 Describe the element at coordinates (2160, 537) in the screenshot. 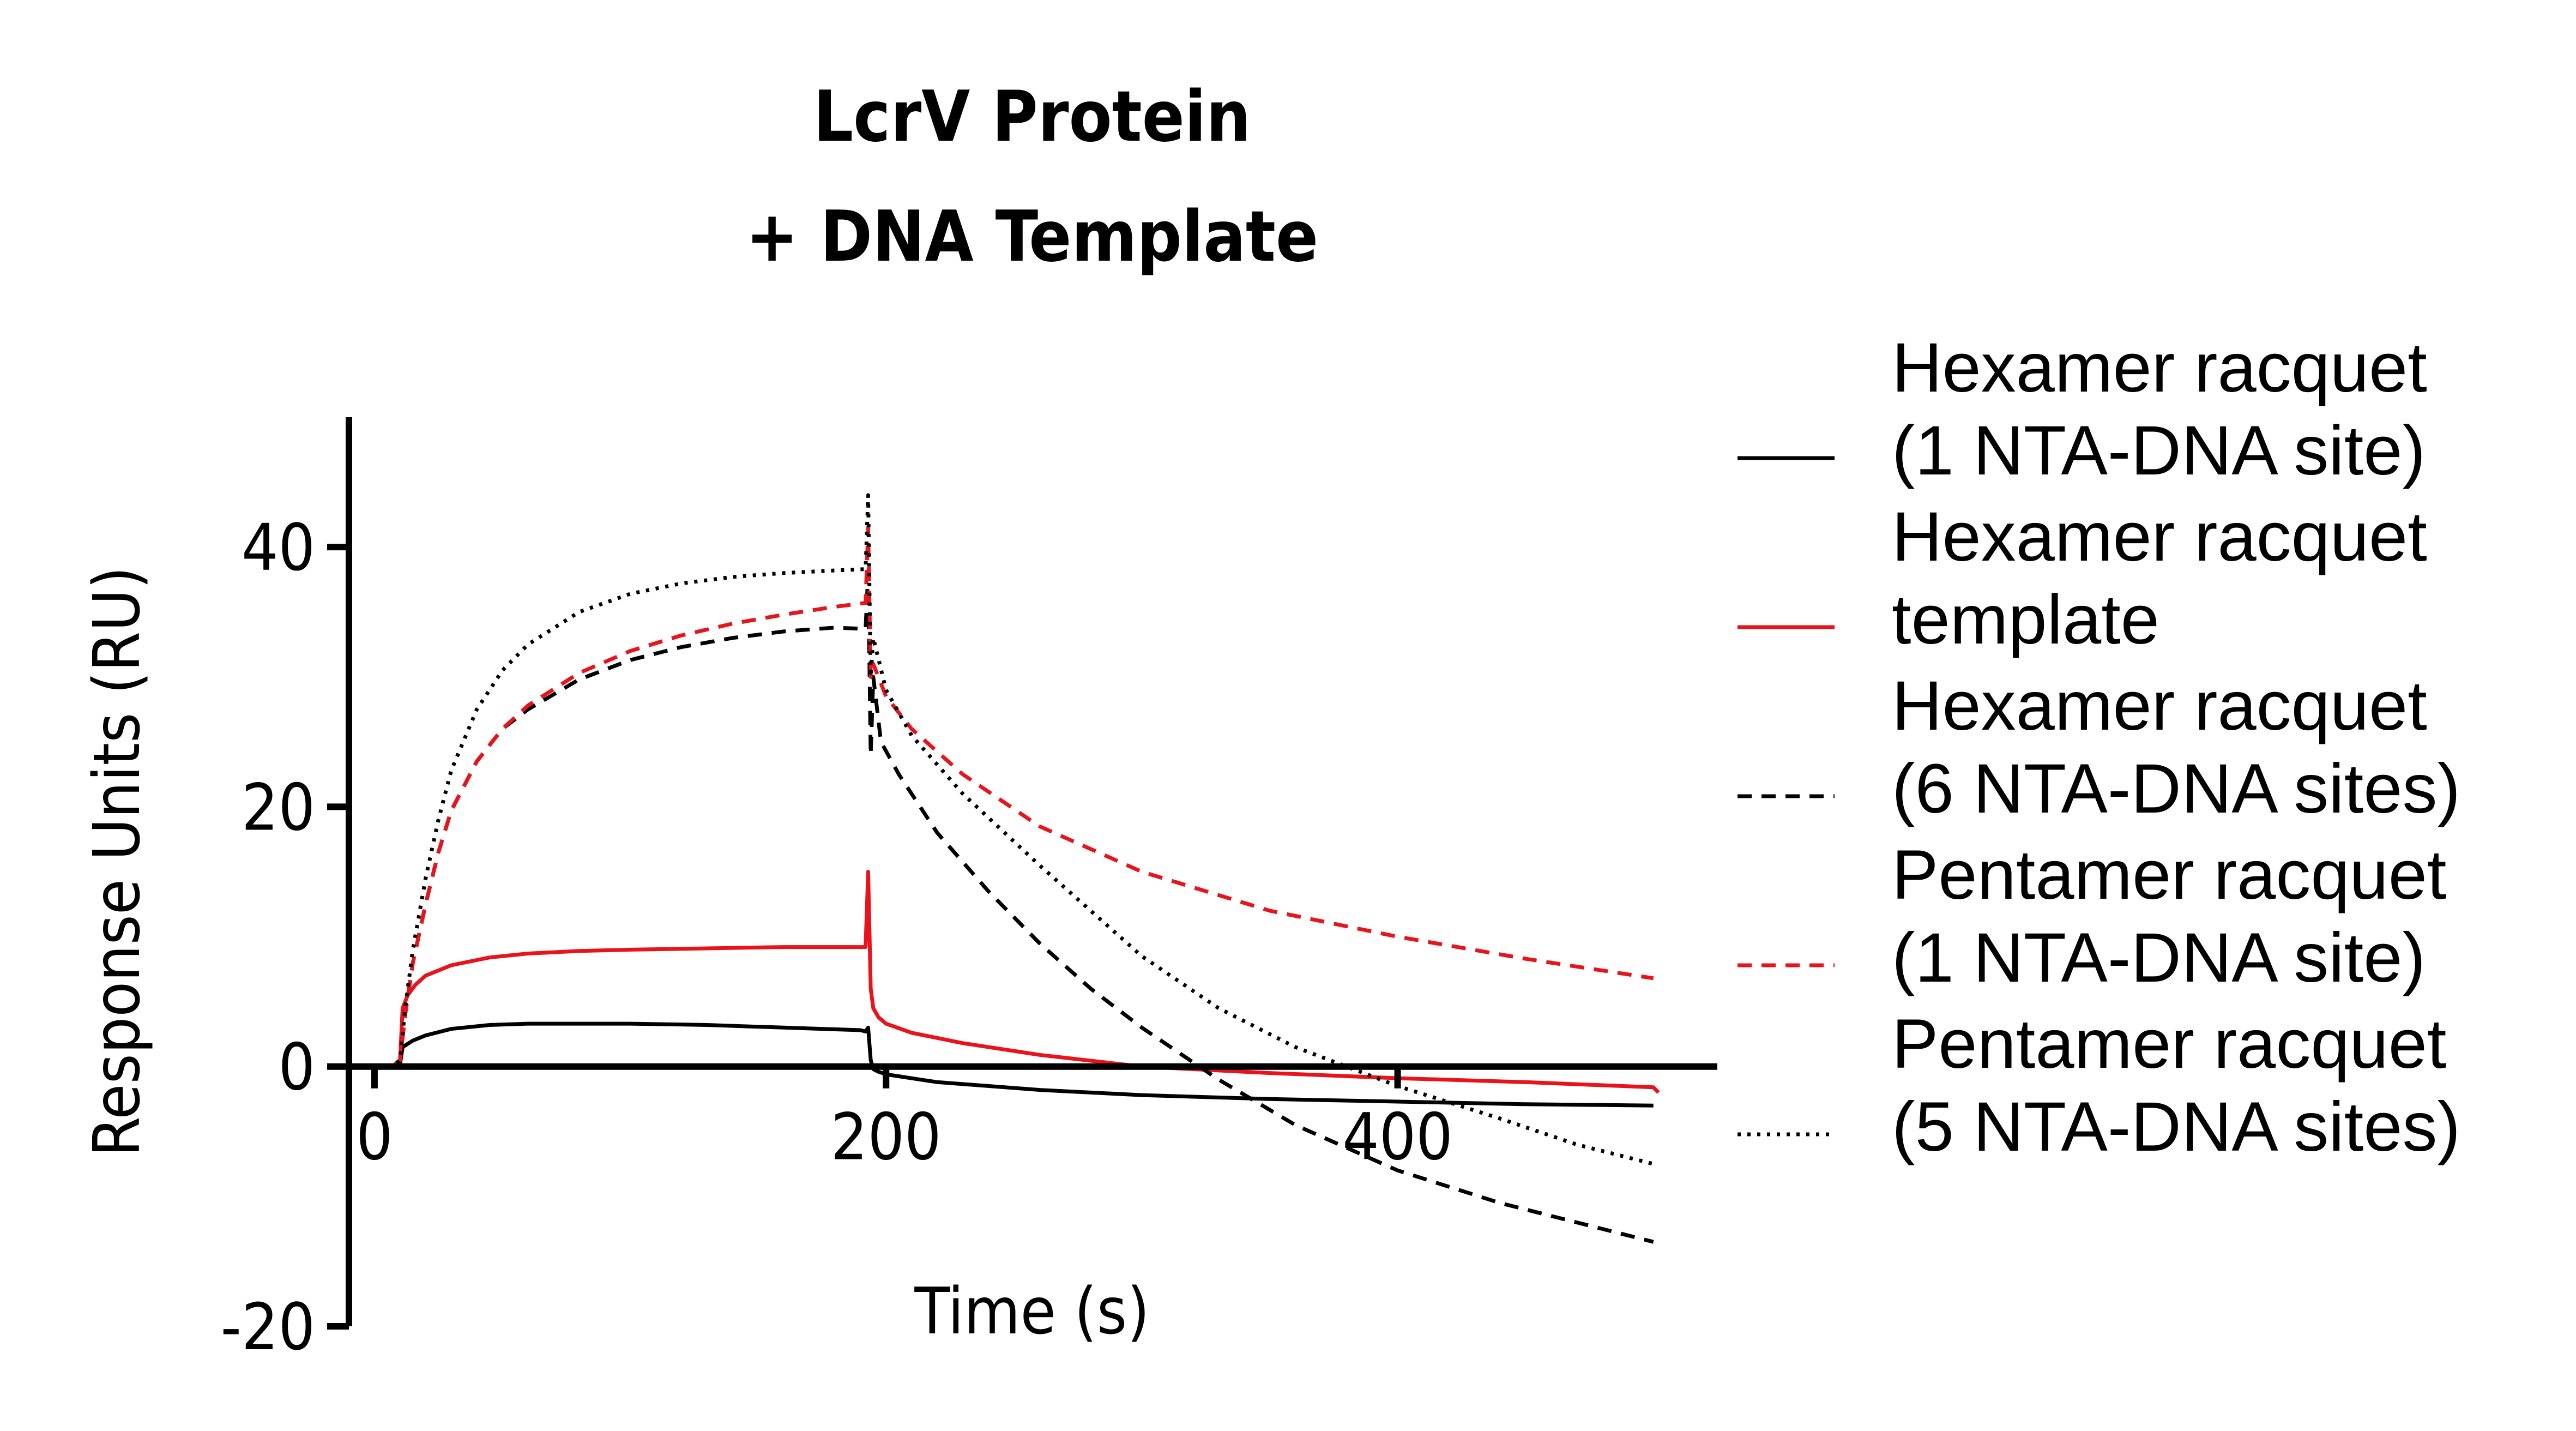

I see `legend-label-2: Hexamer racquet` at that location.